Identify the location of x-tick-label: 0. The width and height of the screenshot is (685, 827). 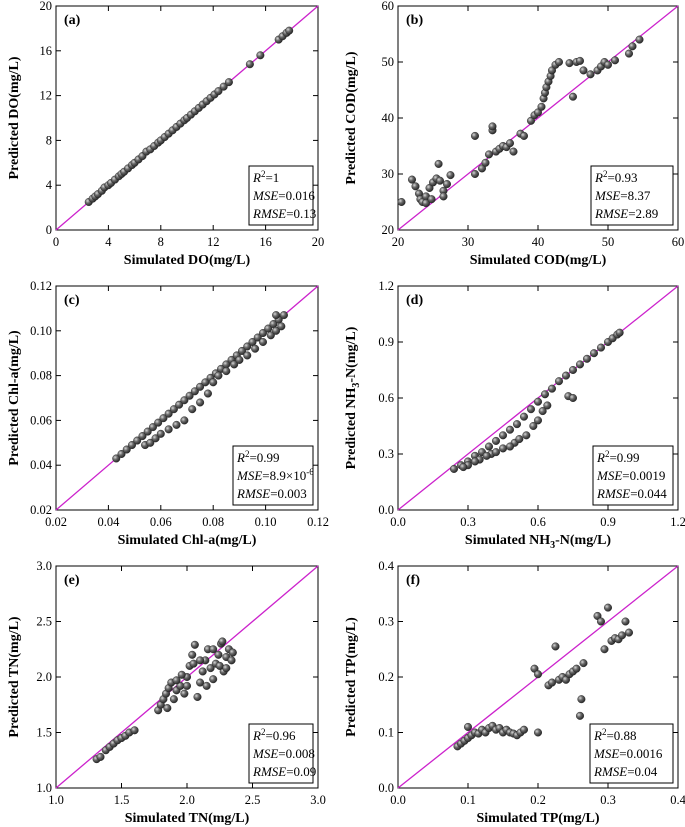
(56, 242).